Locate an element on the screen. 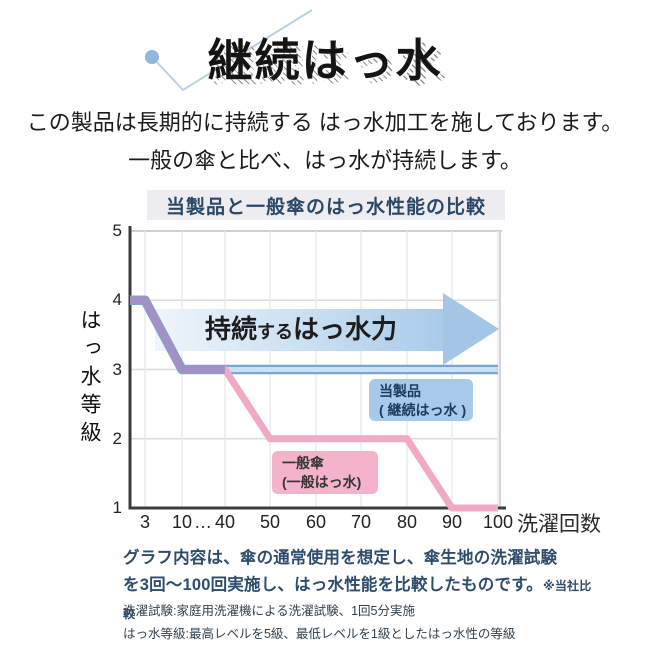 This screenshot has height=650, width=650. x-tick-label: 90 is located at coordinates (452, 522).